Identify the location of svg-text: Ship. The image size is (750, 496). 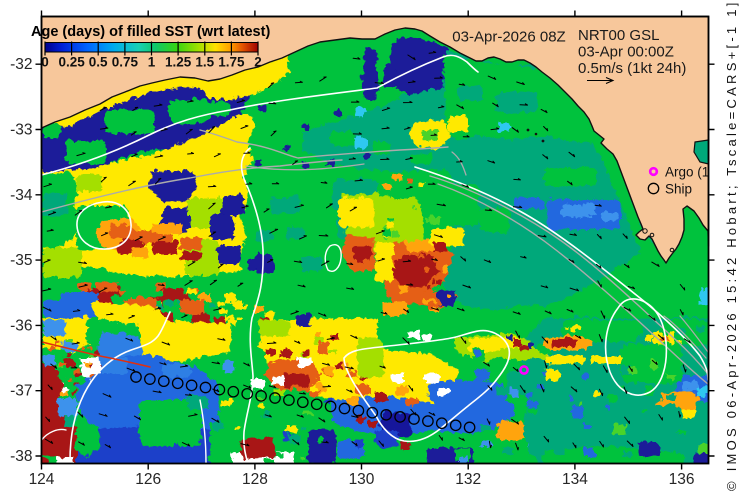
(678, 189).